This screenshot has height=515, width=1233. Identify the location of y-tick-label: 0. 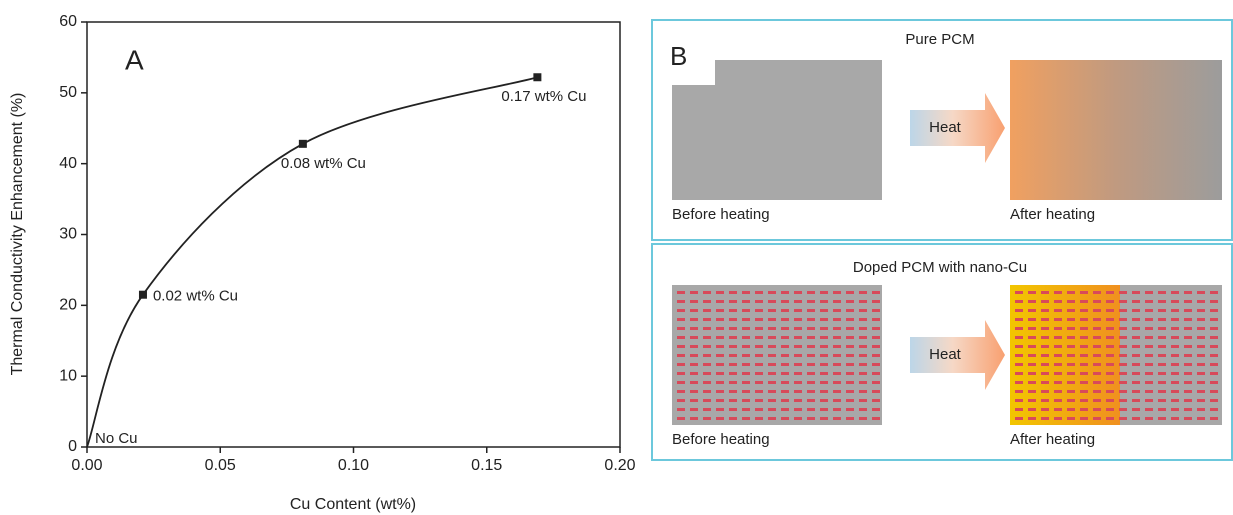
(72, 446).